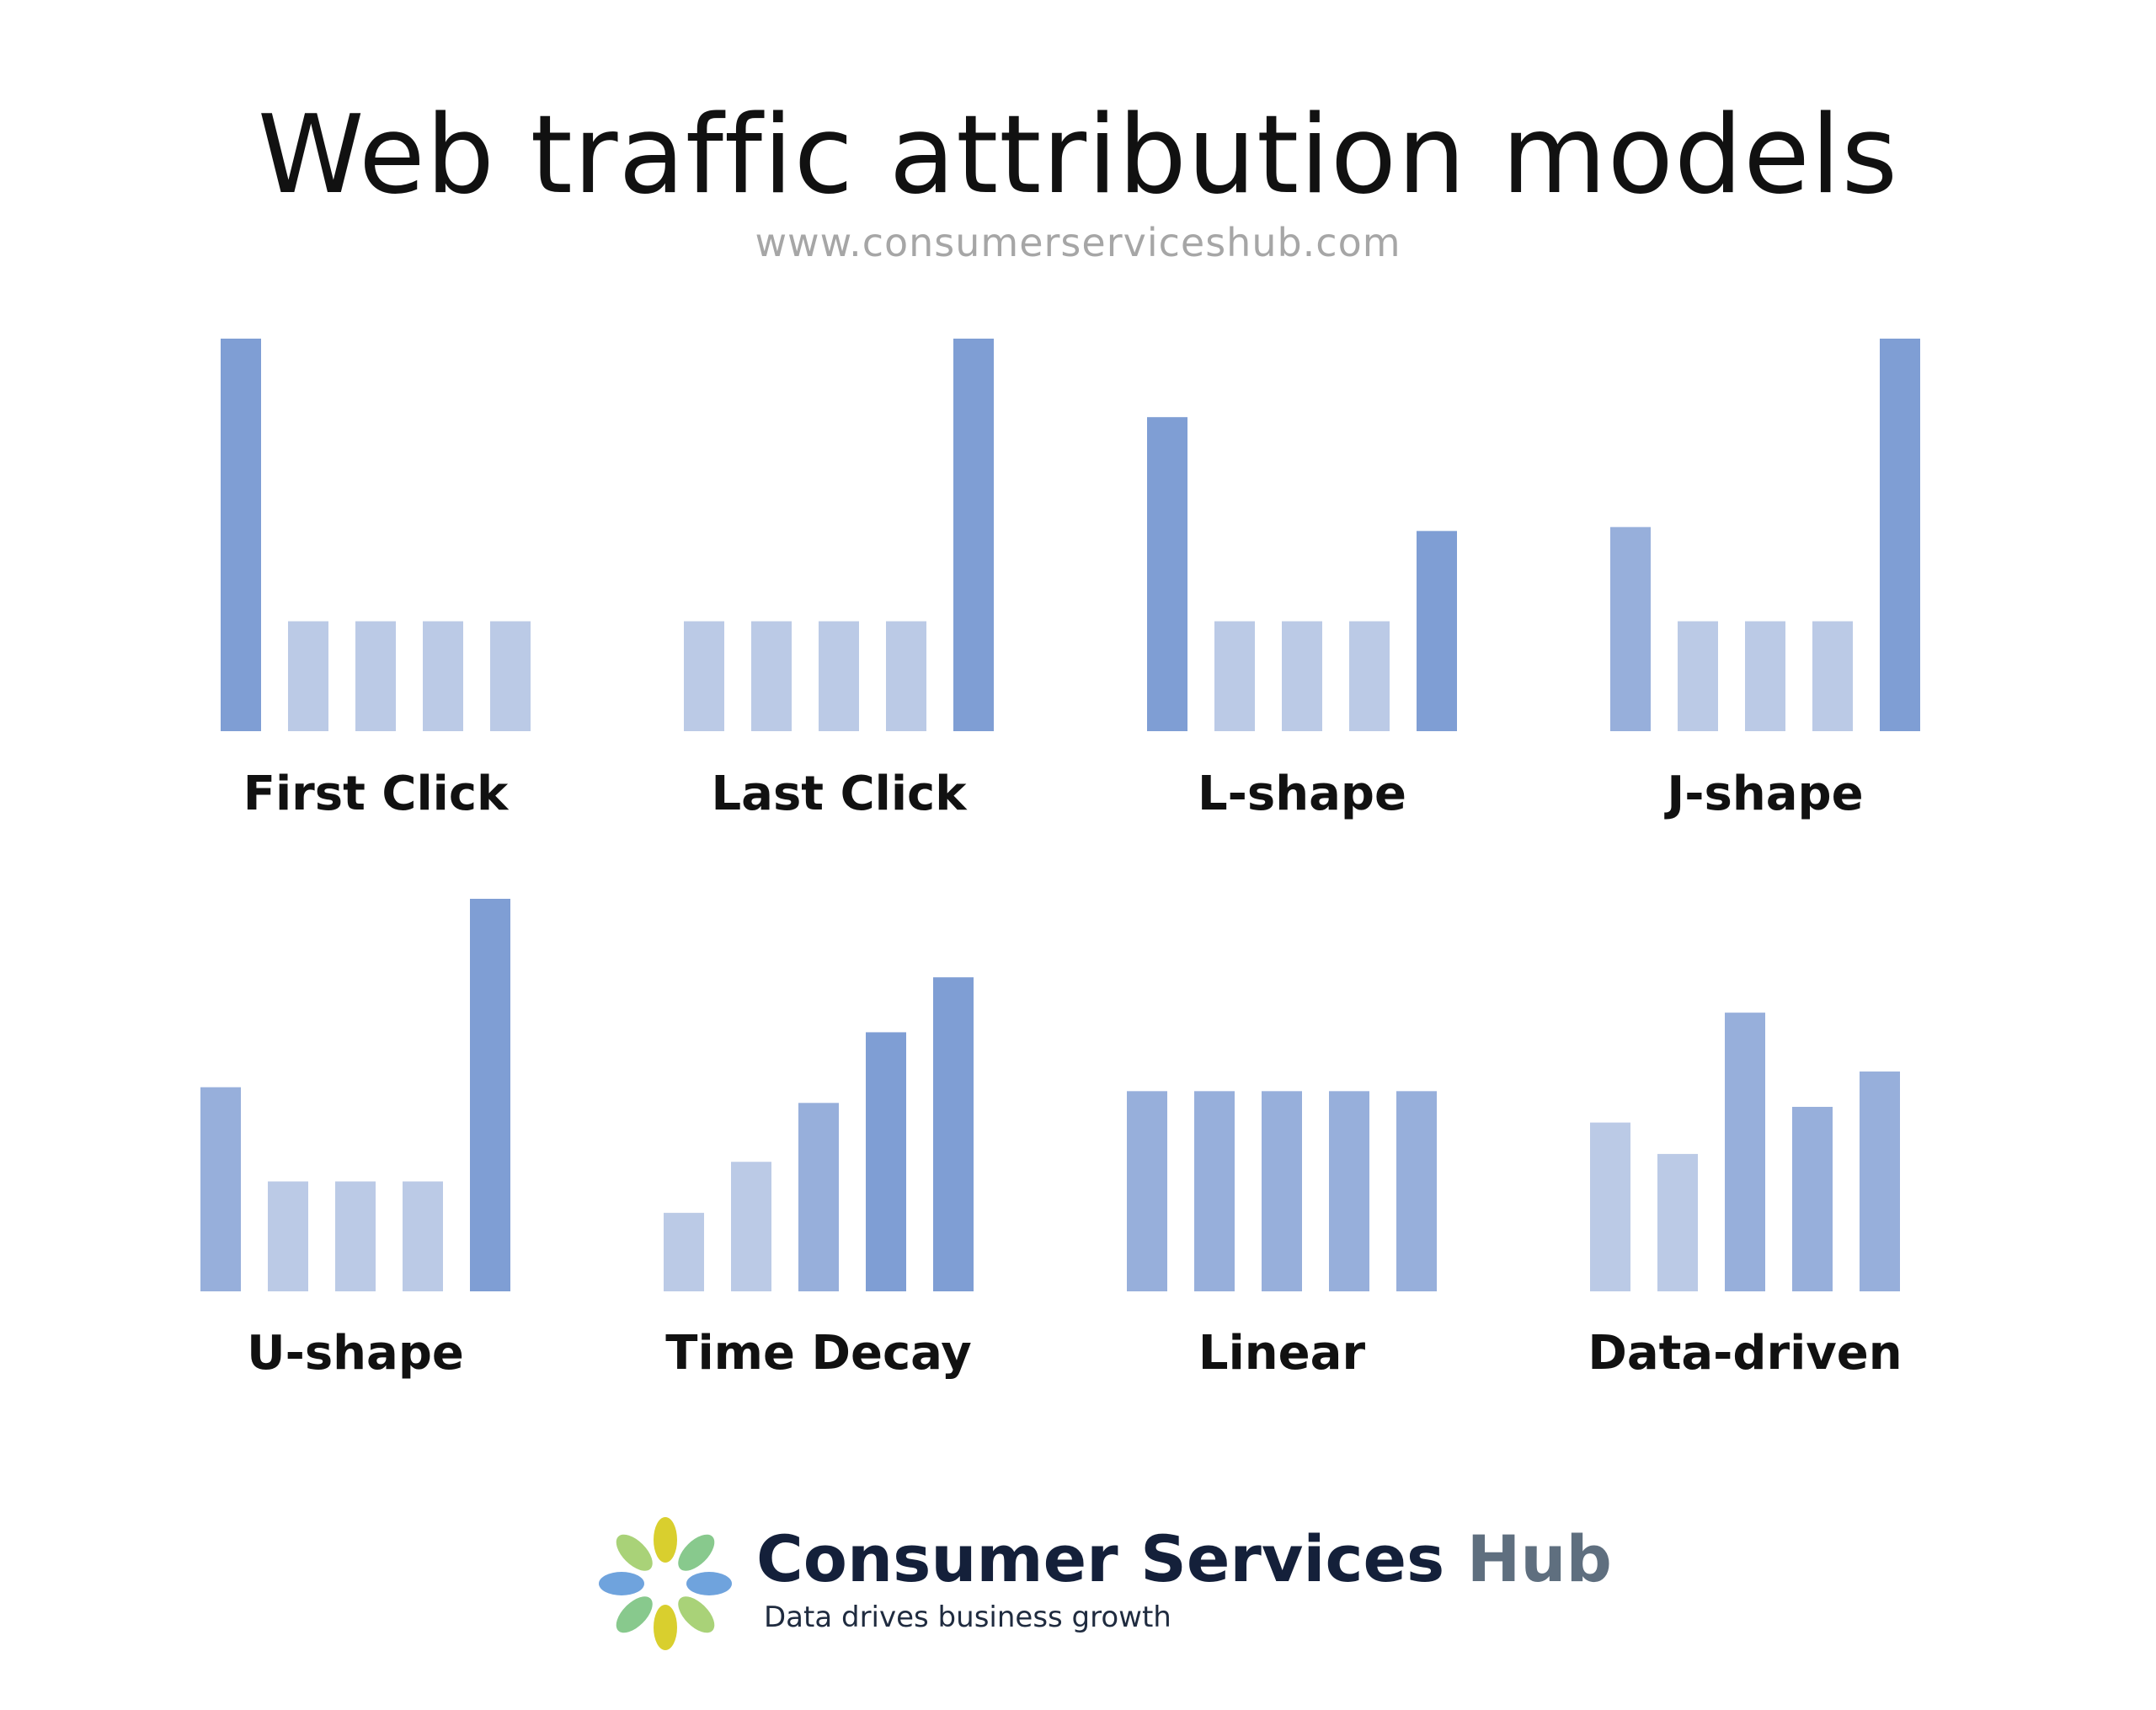  What do you see at coordinates (1765, 535) in the screenshot?
I see `chart-panel-j-shape` at bounding box center [1765, 535].